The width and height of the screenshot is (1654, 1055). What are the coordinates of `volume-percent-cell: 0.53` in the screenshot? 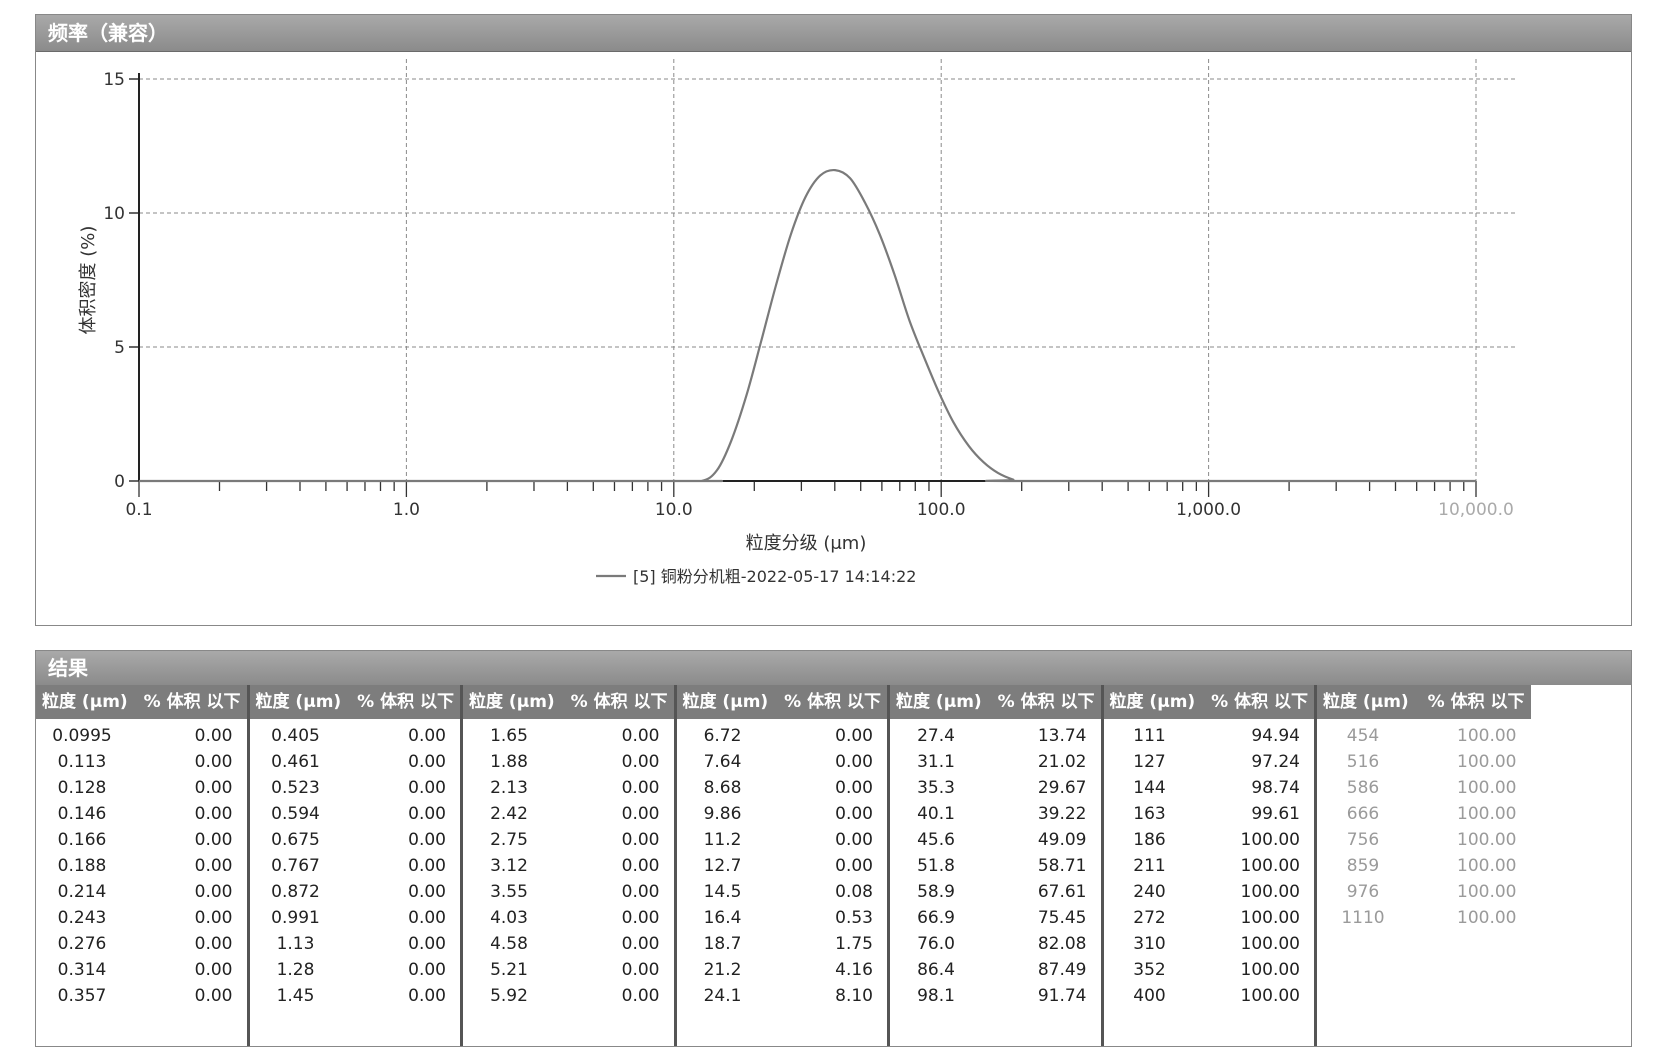 It's located at (854, 918).